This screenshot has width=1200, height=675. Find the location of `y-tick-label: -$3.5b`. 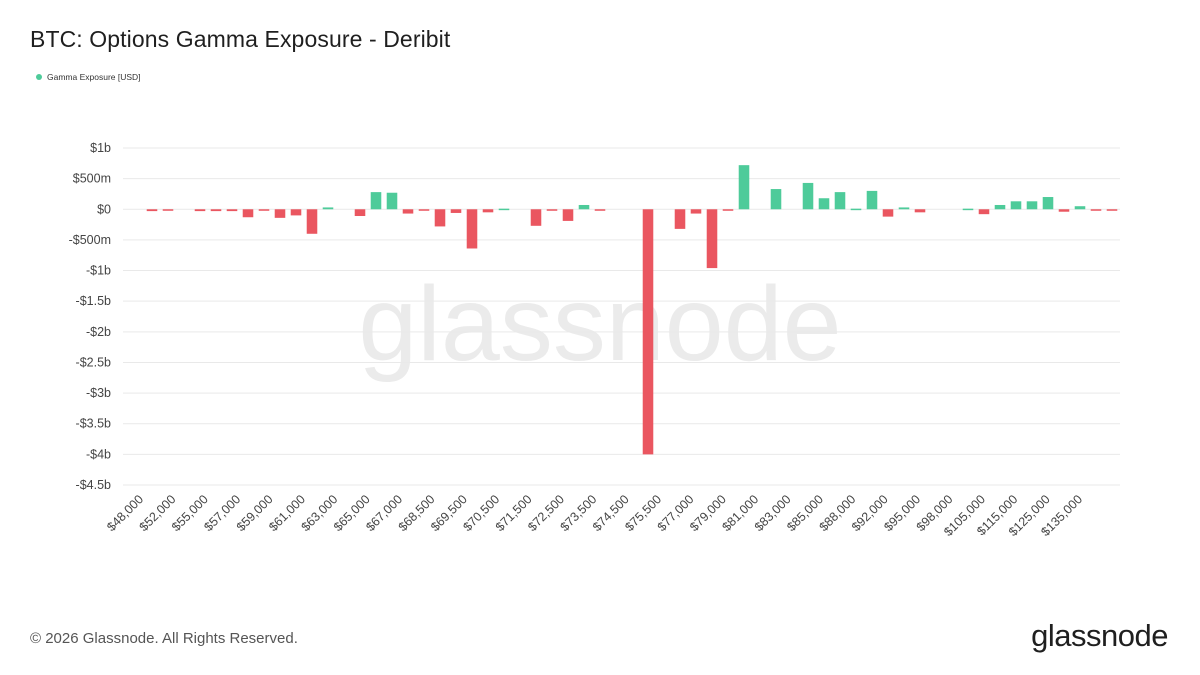

y-tick-label: -$3.5b is located at coordinates (93, 424).